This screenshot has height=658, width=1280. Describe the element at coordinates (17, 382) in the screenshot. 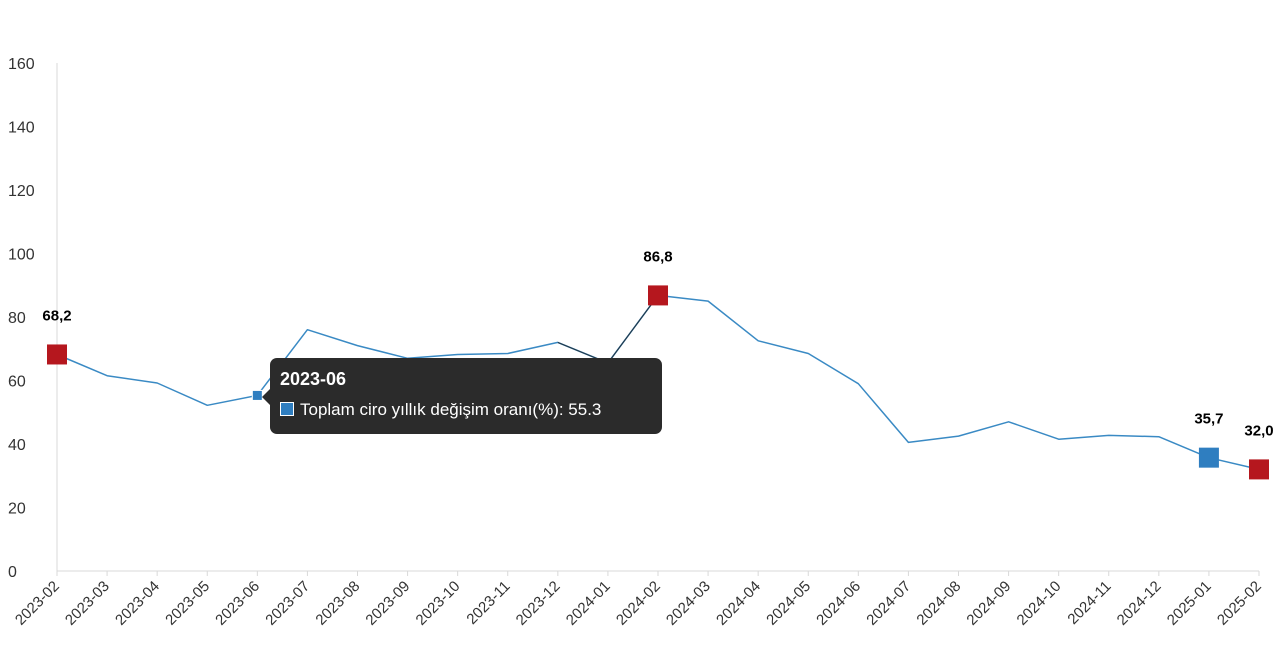

I see `y-tick-label: 60` at that location.